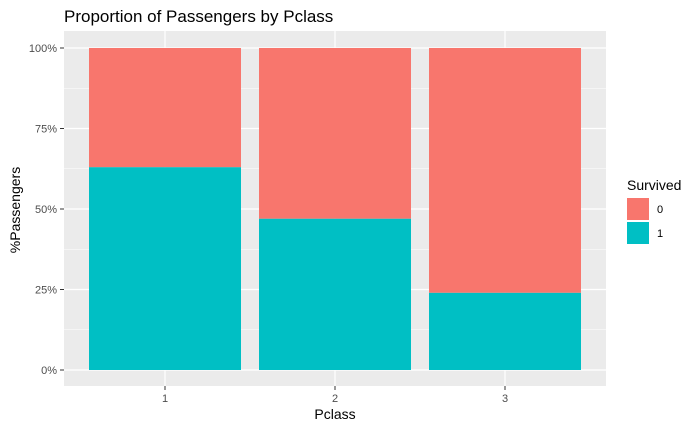 The width and height of the screenshot is (698, 436). Describe the element at coordinates (660, 210) in the screenshot. I see `legend-label-0: 0` at that location.